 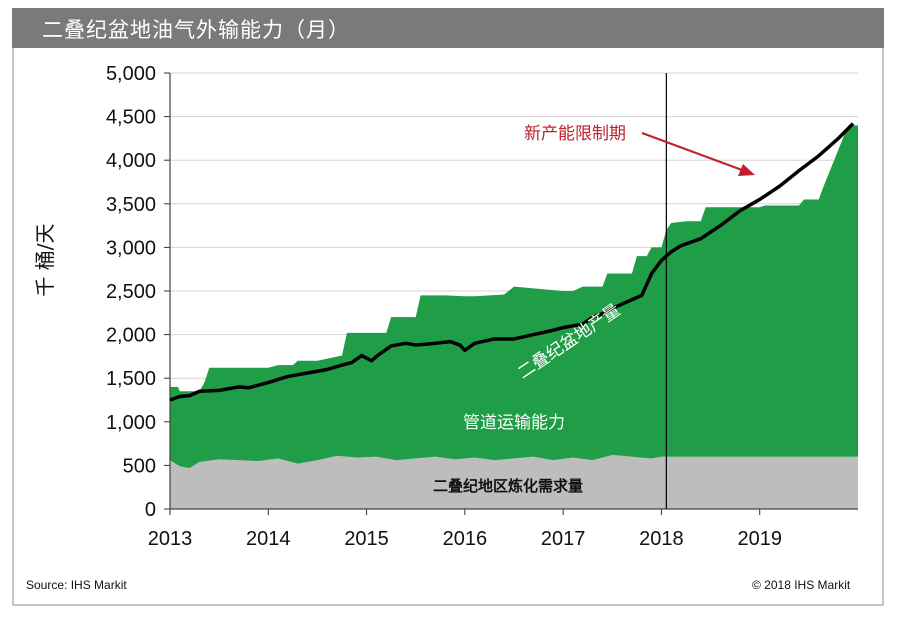 I want to click on y-tick-label: 1,000, so click(x=131, y=423).